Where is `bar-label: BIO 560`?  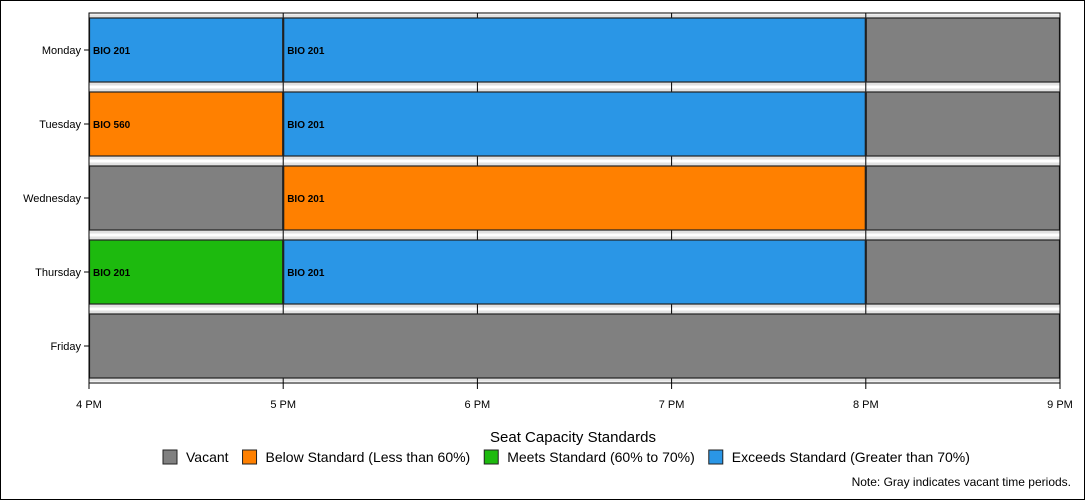 bar-label: BIO 560 is located at coordinates (112, 125).